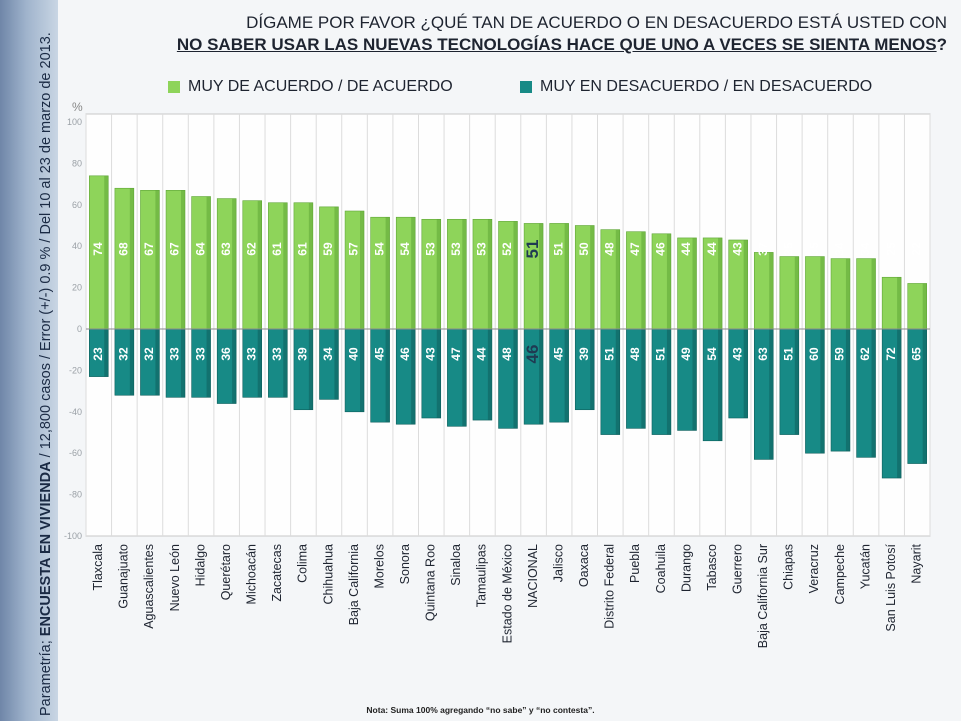  I want to click on category-label: NACIONAL, so click(533, 576).